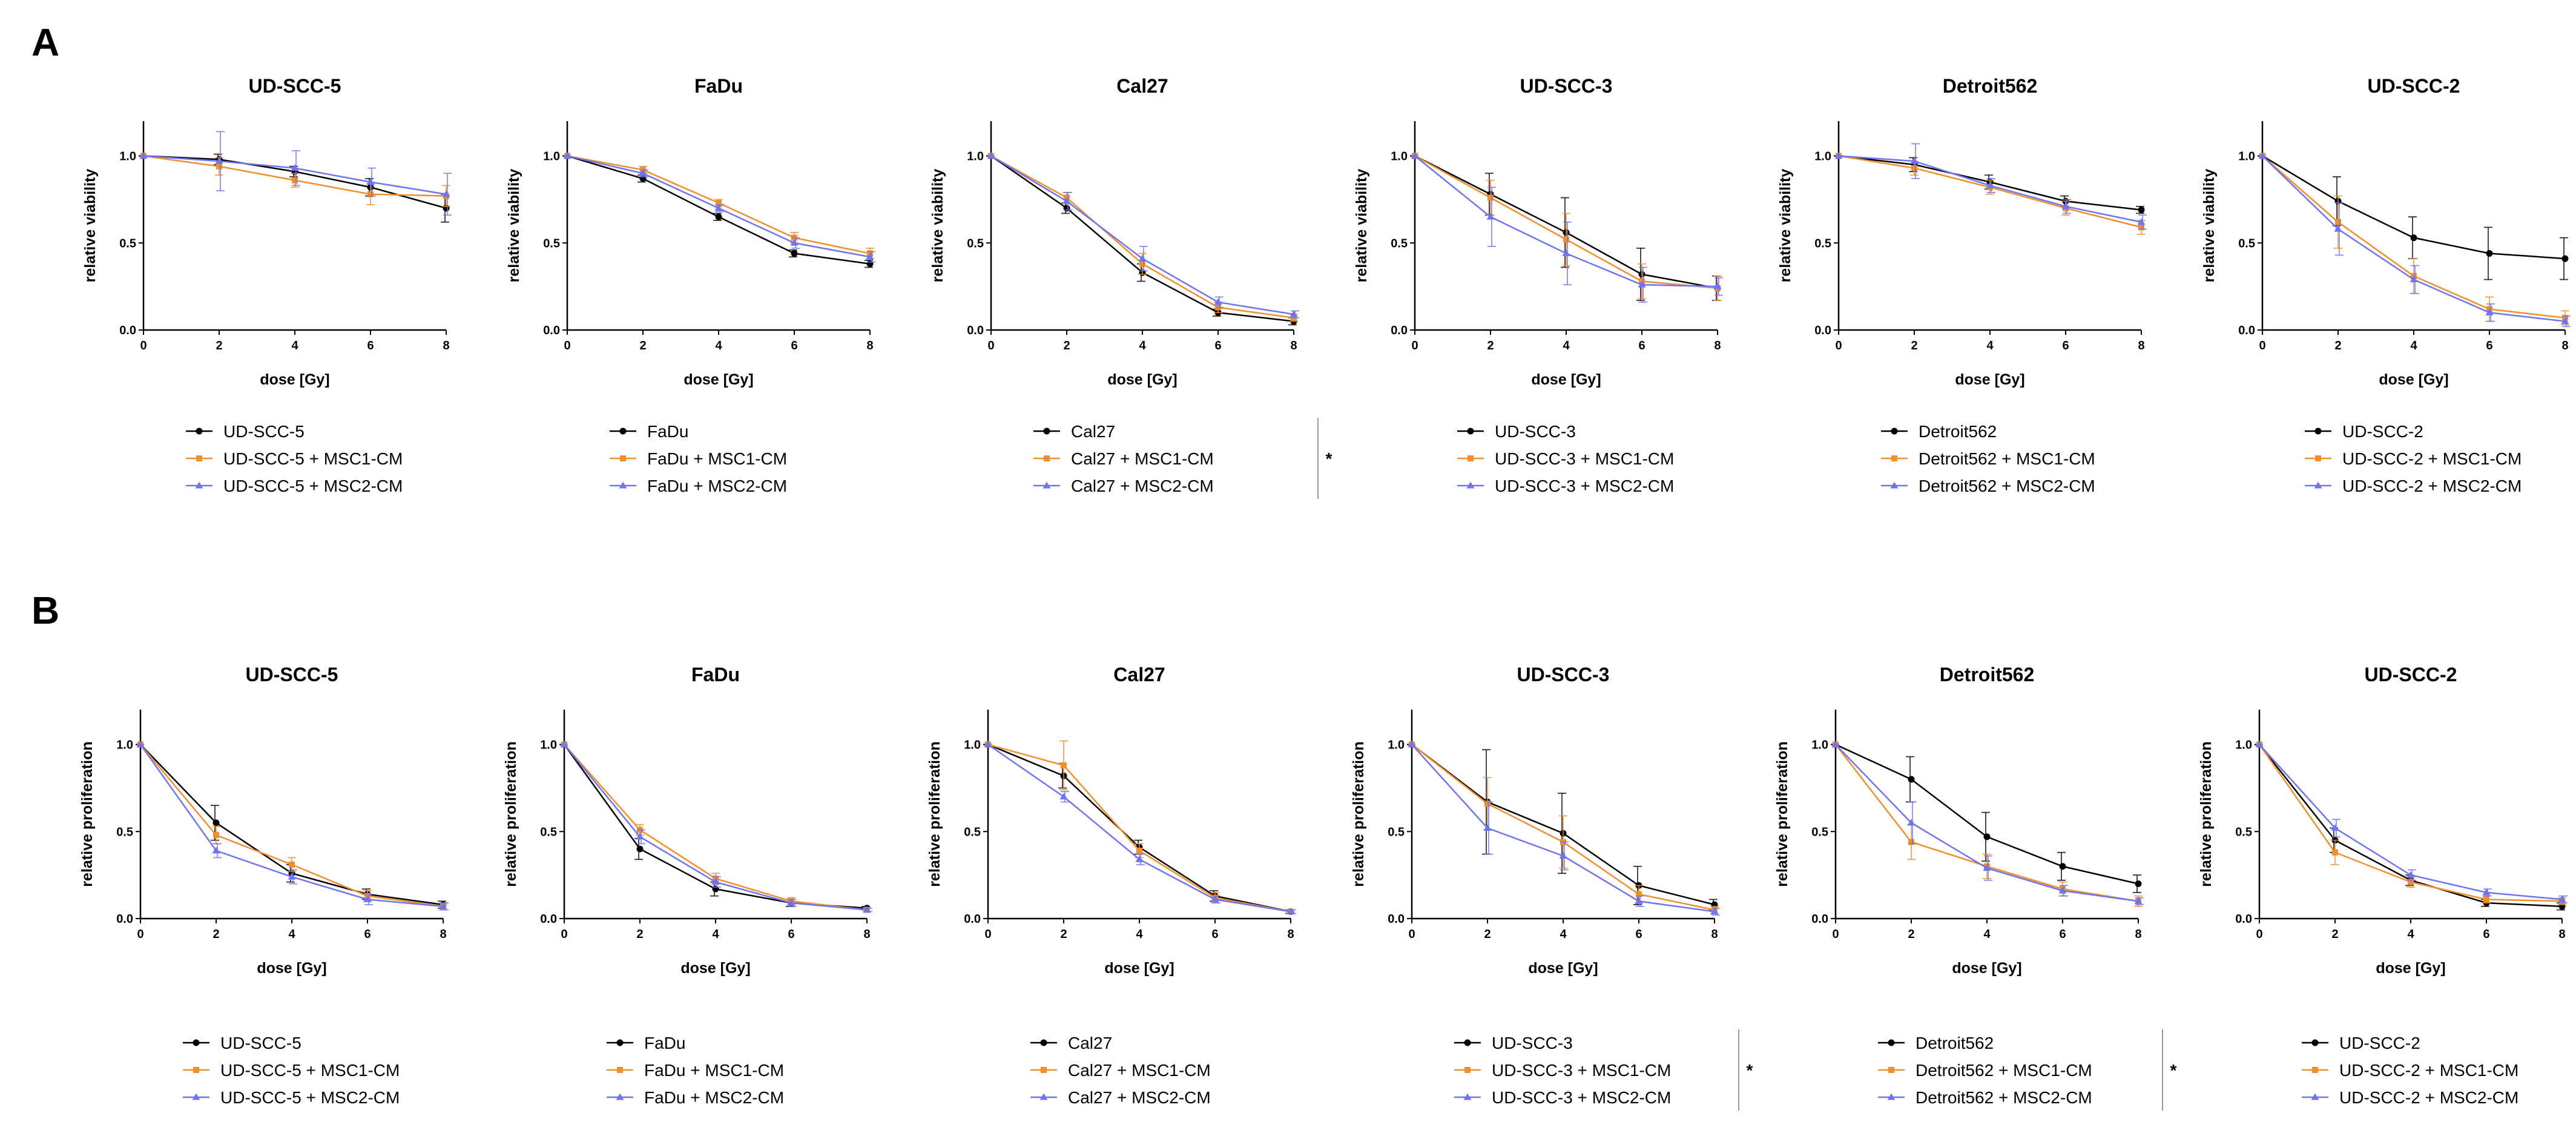 This screenshot has height=1139, width=2576. I want to click on legend-entry: Detroit562 + MSC1-CM, so click(2007, 458).